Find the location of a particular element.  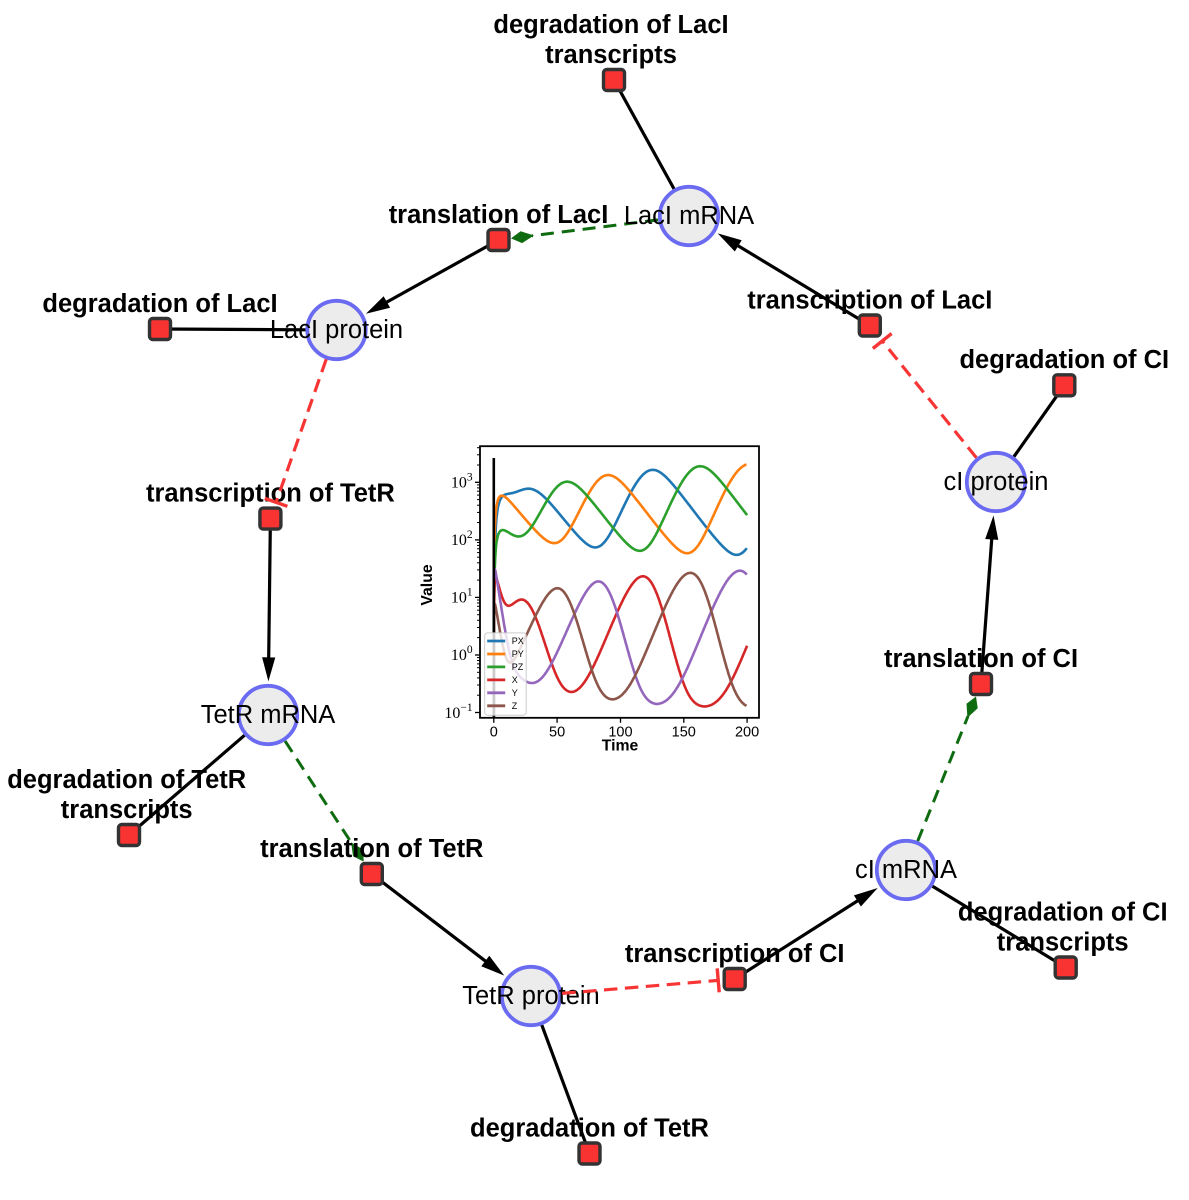

svg-text: 150 is located at coordinates (684, 733).